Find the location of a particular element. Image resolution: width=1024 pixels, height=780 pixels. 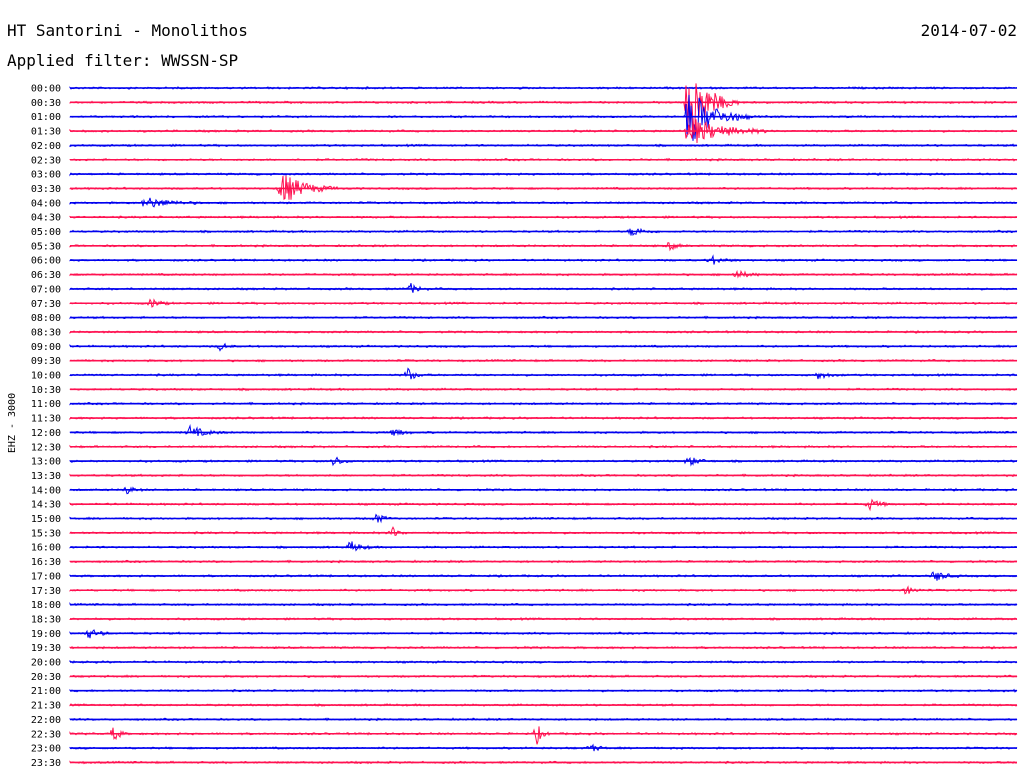

row-time-label: 11:00 is located at coordinates (46, 404).